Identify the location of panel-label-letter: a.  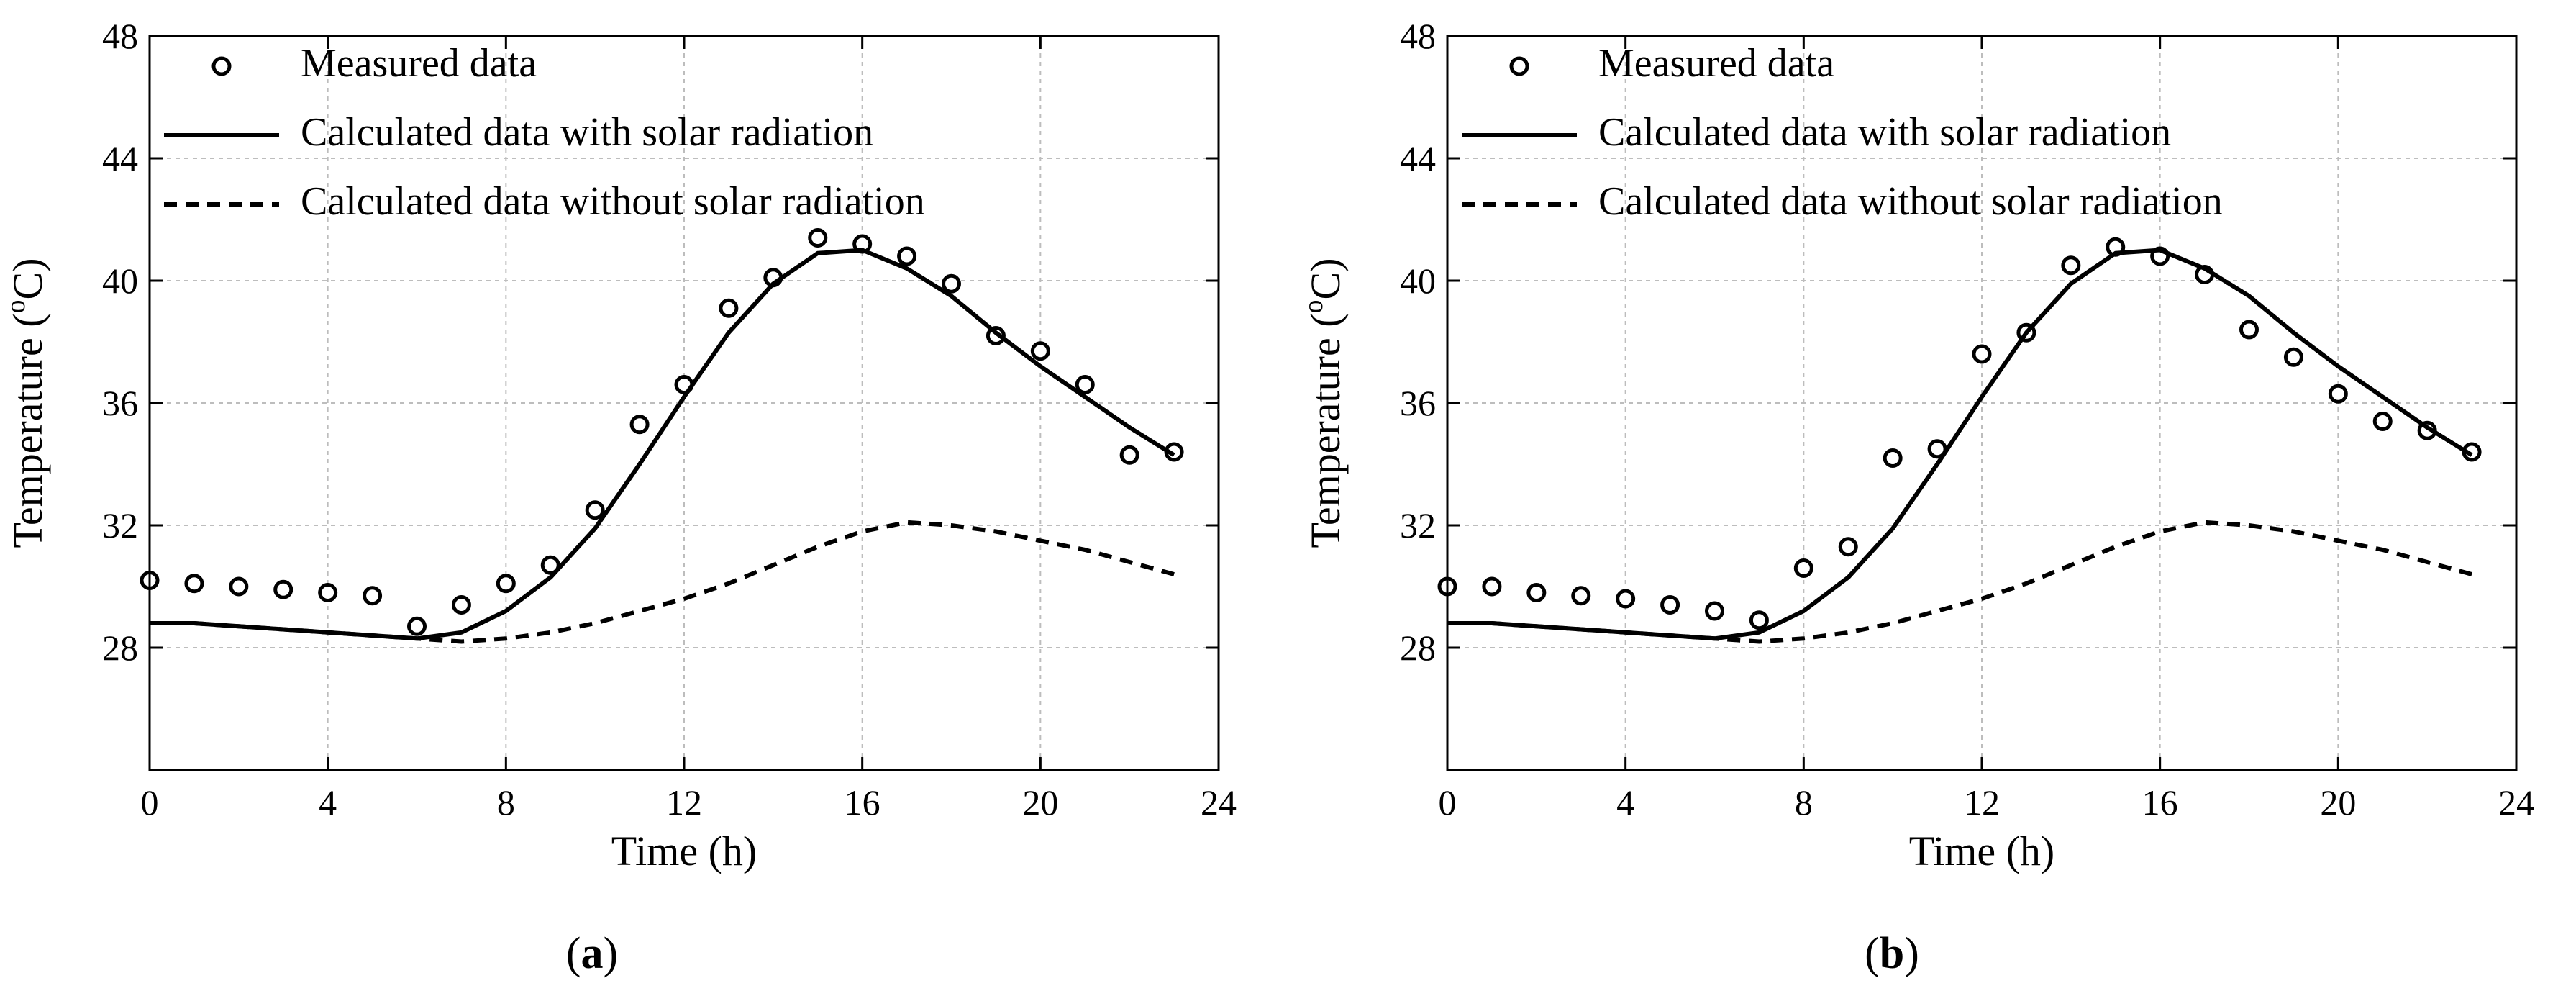
(592, 953).